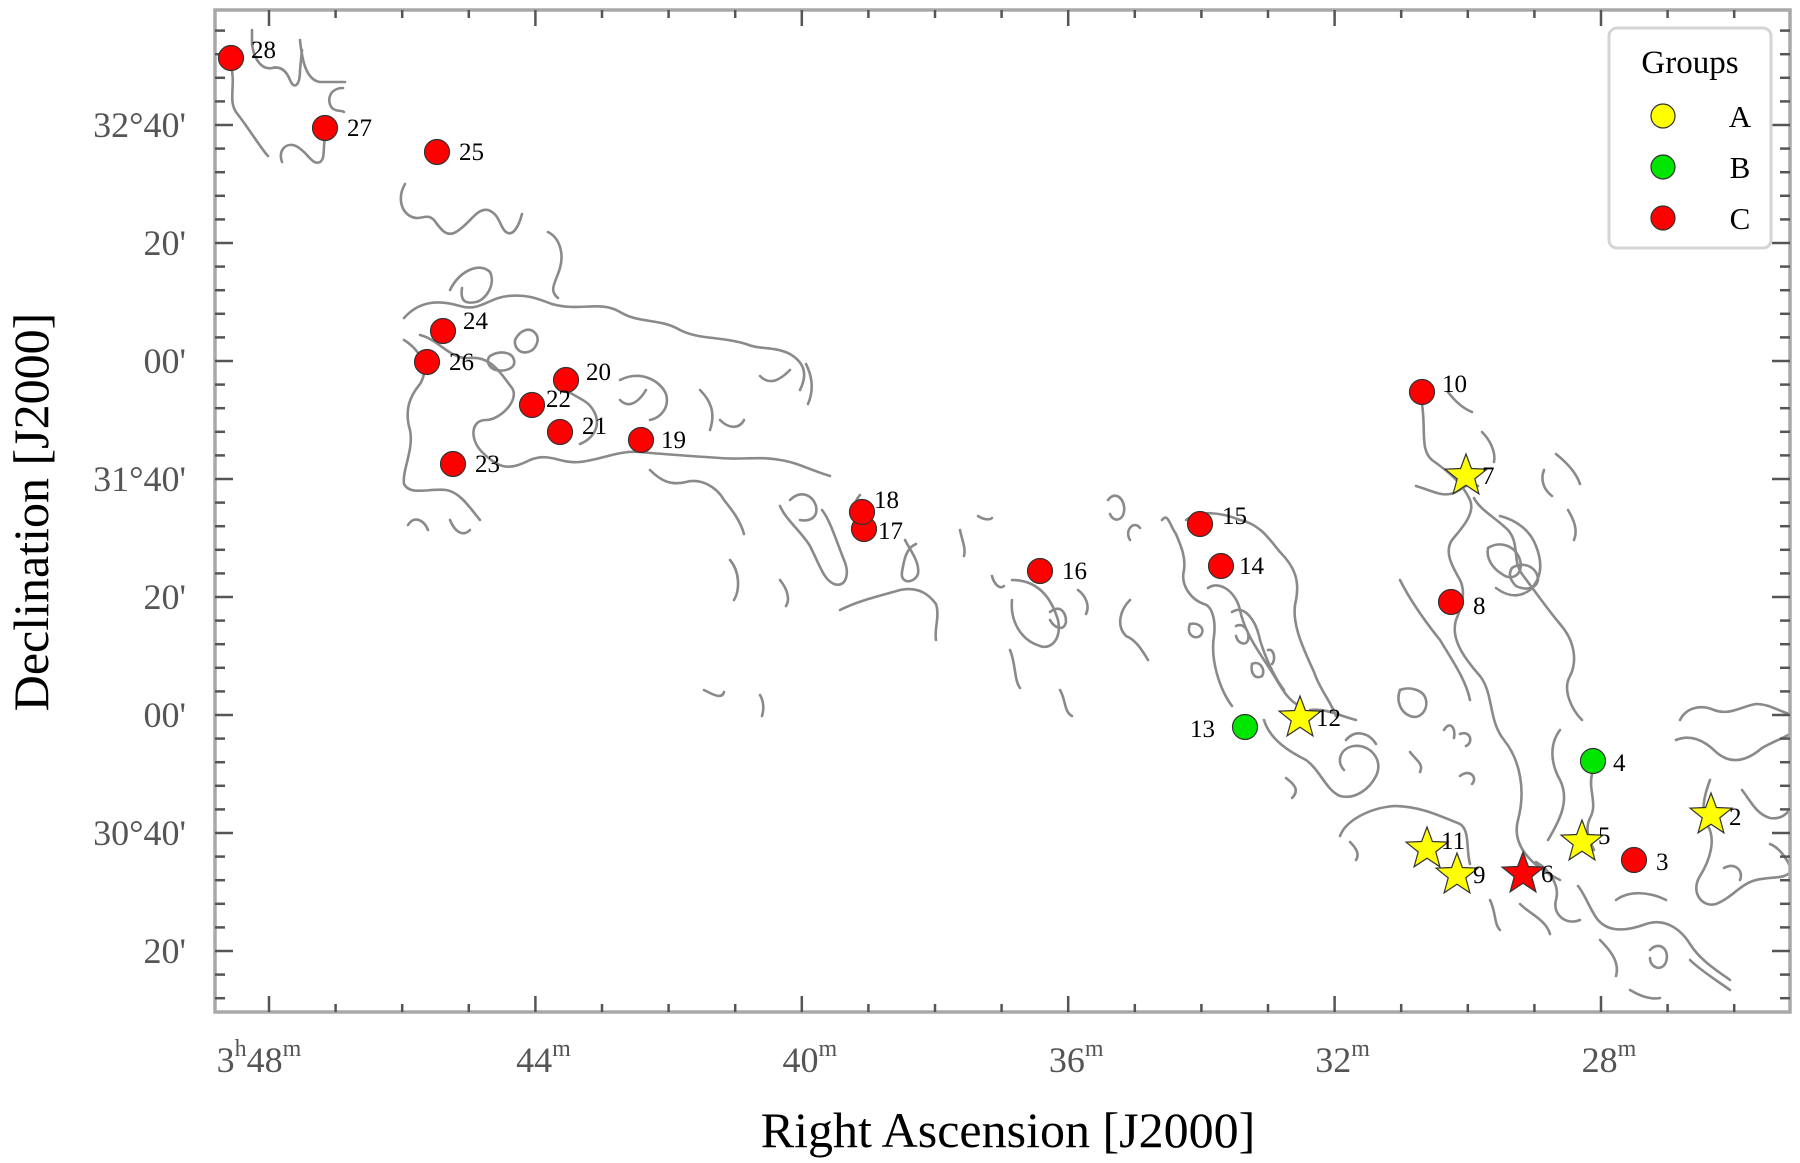 The image size is (1800, 1163). I want to click on source-10: 10, so click(1437, 388).